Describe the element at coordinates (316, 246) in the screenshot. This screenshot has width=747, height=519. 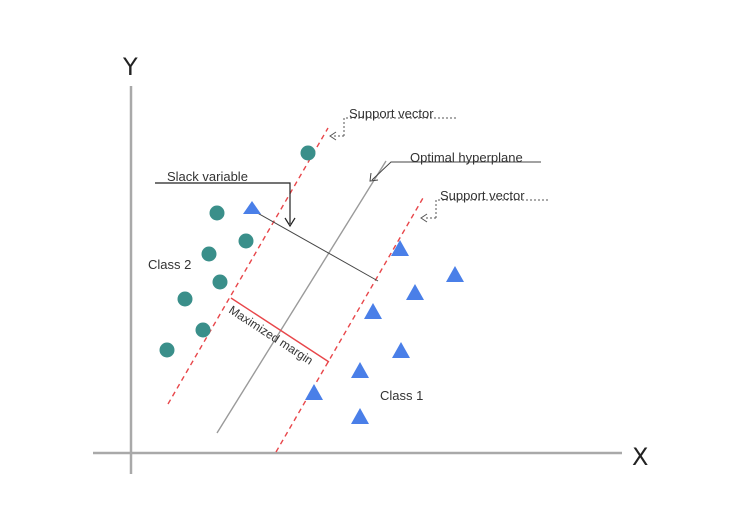
I see `slack-connector-line` at that location.